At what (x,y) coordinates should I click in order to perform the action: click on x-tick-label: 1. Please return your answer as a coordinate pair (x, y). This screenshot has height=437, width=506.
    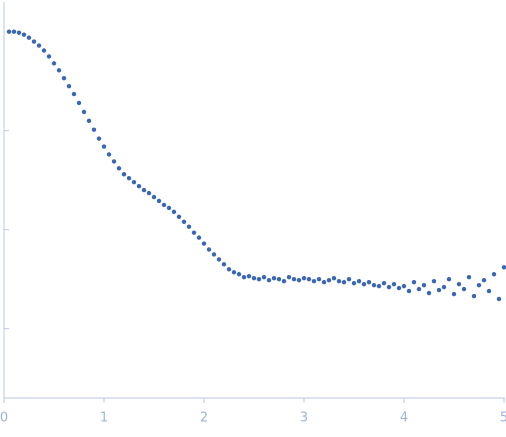
    Looking at the image, I should click on (104, 418).